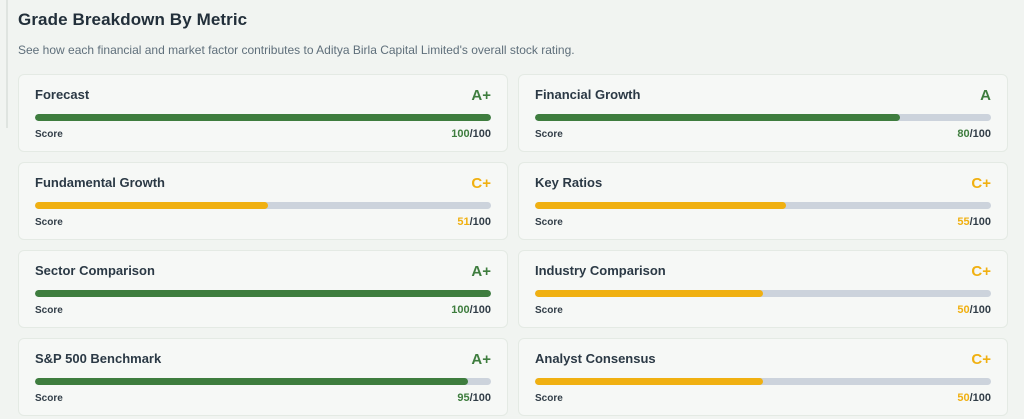  Describe the element at coordinates (588, 94) in the screenshot. I see `metric-title: Financial Growth` at that location.